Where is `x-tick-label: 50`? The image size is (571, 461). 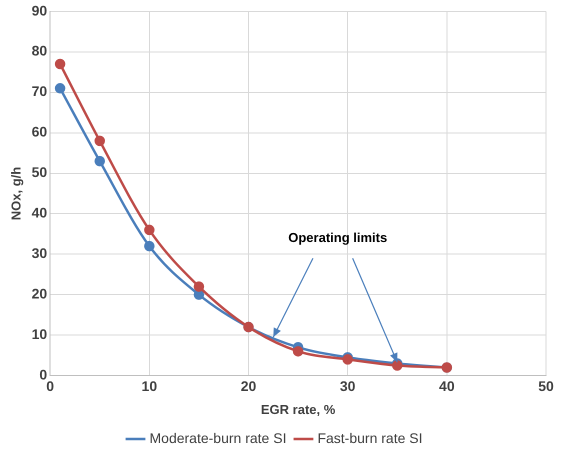 x-tick-label: 50 is located at coordinates (546, 386).